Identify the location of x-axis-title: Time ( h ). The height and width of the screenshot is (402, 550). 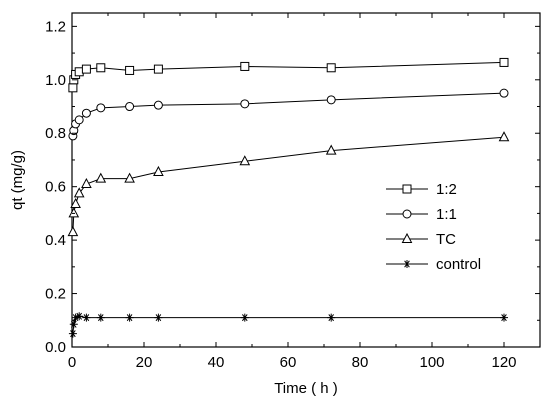
(306, 388).